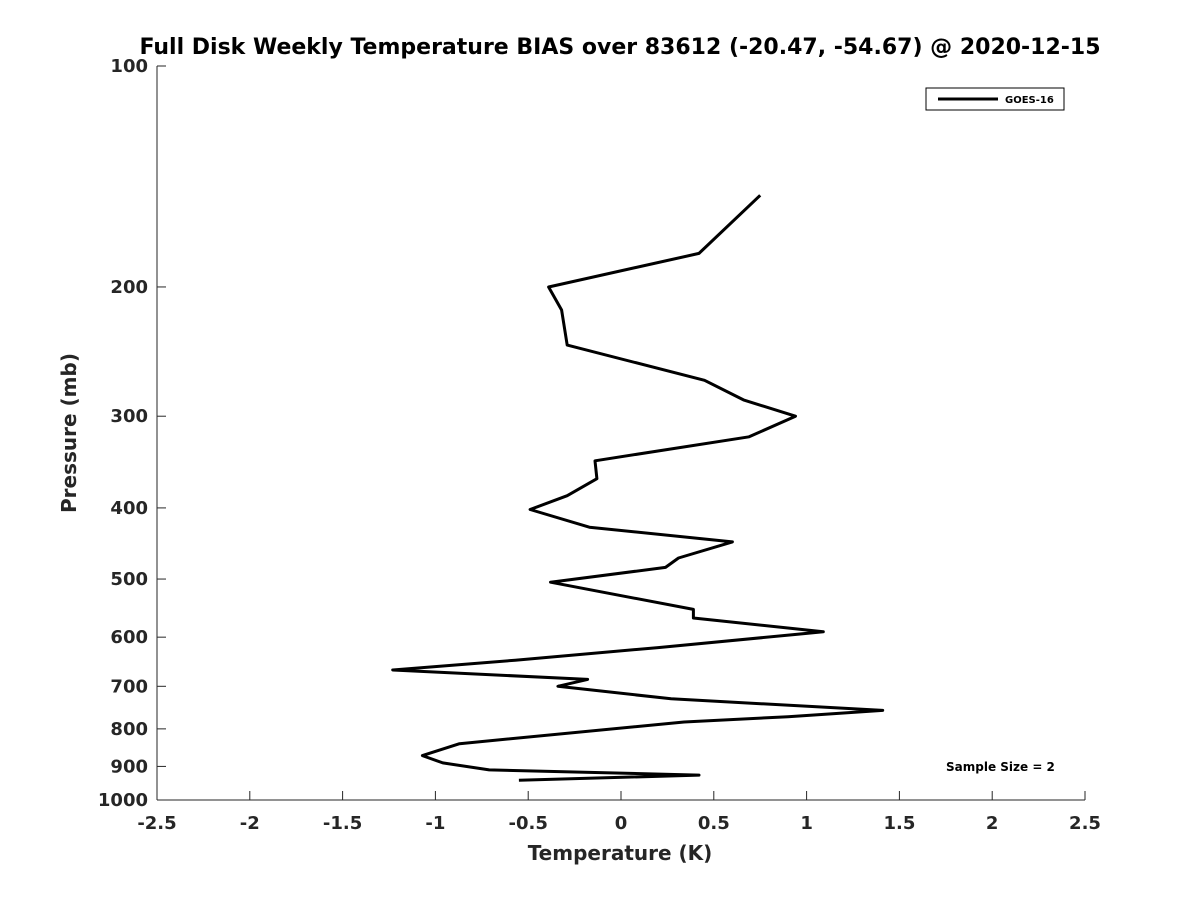 The height and width of the screenshot is (900, 1200). What do you see at coordinates (621, 823) in the screenshot?
I see `x-tick-label: 0` at bounding box center [621, 823].